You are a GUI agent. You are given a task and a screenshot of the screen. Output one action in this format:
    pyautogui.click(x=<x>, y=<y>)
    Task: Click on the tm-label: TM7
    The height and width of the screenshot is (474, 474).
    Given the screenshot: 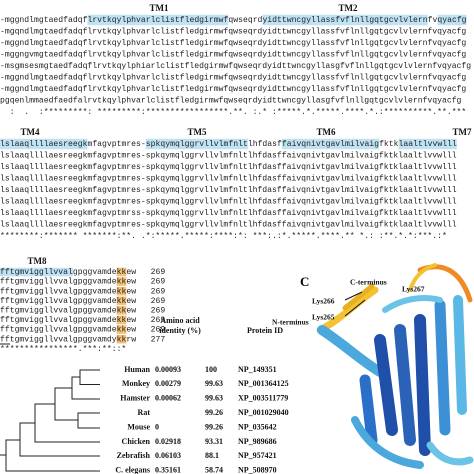 What is the action you would take?
    pyautogui.click(x=462, y=132)
    